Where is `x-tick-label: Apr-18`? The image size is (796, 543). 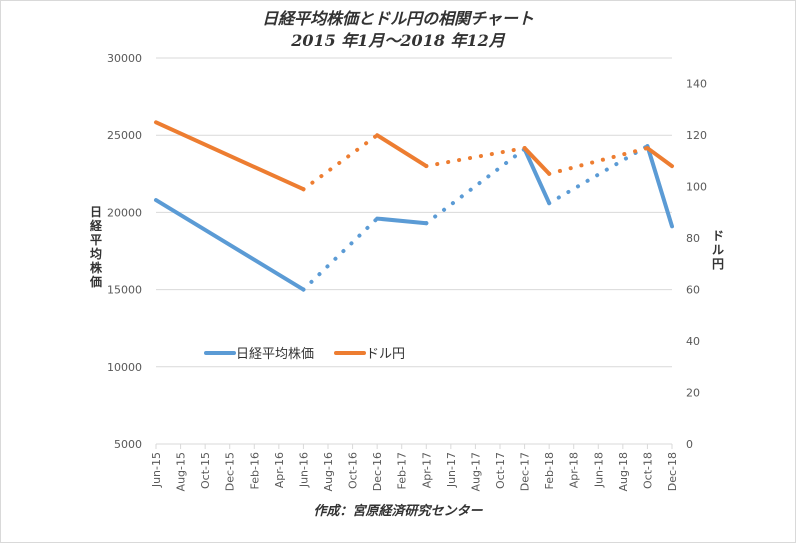
x-tick-label: Apr-18 is located at coordinates (574, 470).